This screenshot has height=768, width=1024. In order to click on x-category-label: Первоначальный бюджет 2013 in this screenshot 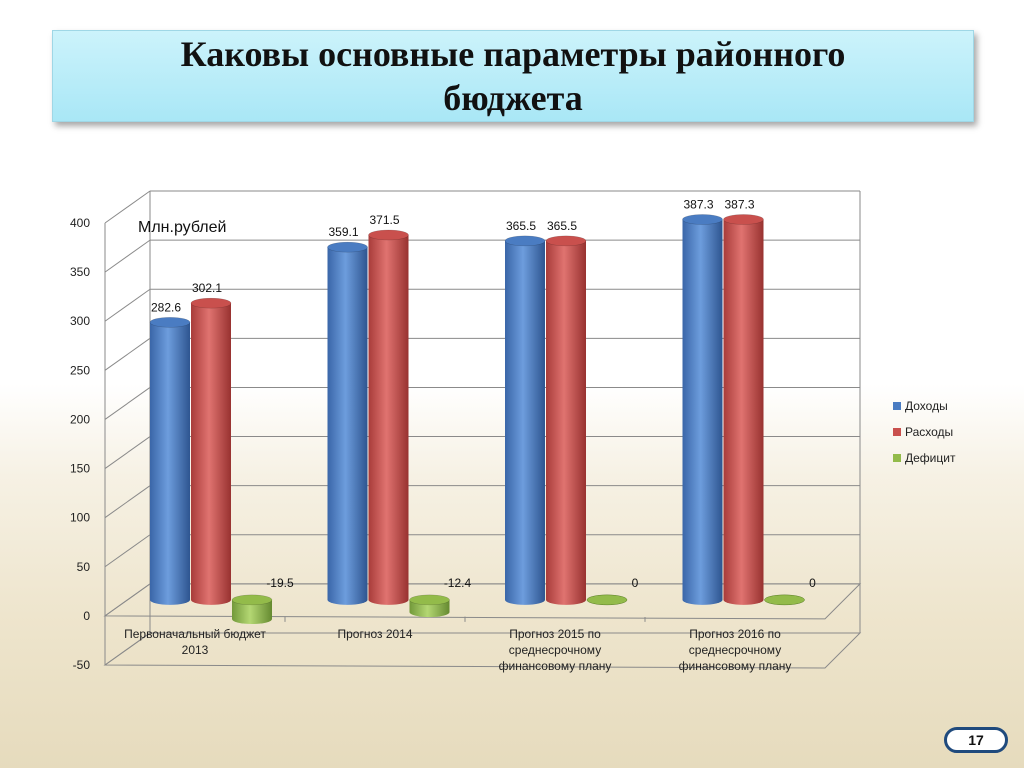, I will do `click(195, 642)`.